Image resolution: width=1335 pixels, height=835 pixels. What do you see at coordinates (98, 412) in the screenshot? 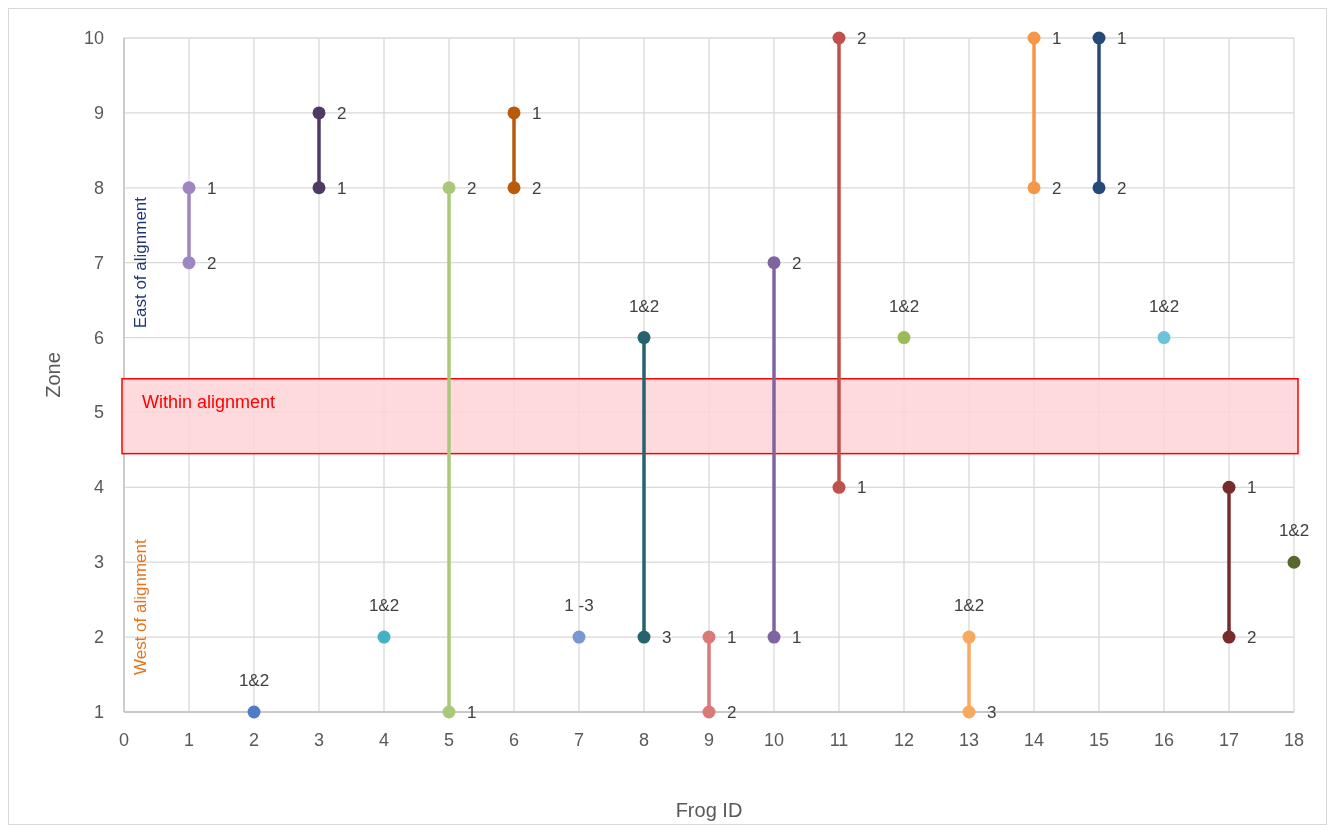
I see `y-tick-label: 5` at bounding box center [98, 412].